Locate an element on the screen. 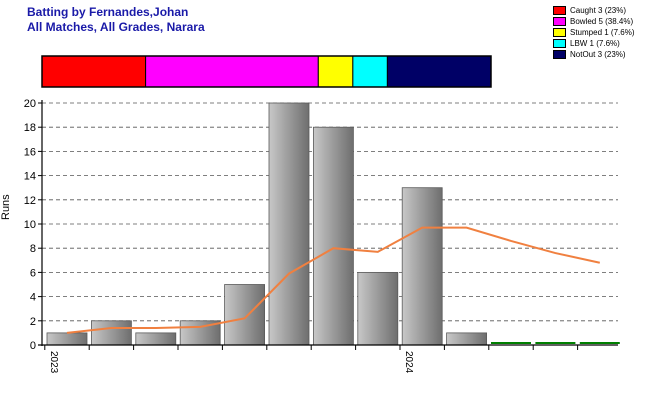 The image size is (650, 400). legend-item-lbw: LBW 1 (7.6%) is located at coordinates (593, 43).